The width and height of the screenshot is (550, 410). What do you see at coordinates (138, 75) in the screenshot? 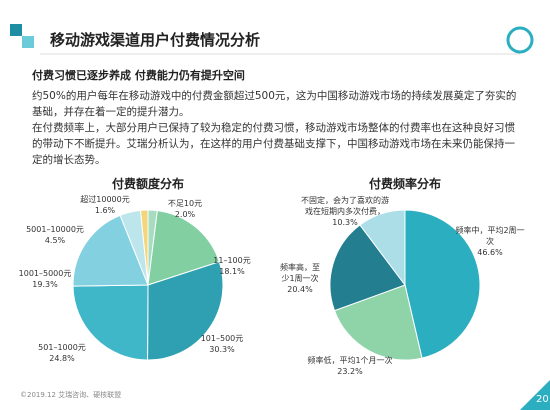
I see `subtitle: 付费习惯已逐步养成 付费能力仍有提升空间` at bounding box center [138, 75].